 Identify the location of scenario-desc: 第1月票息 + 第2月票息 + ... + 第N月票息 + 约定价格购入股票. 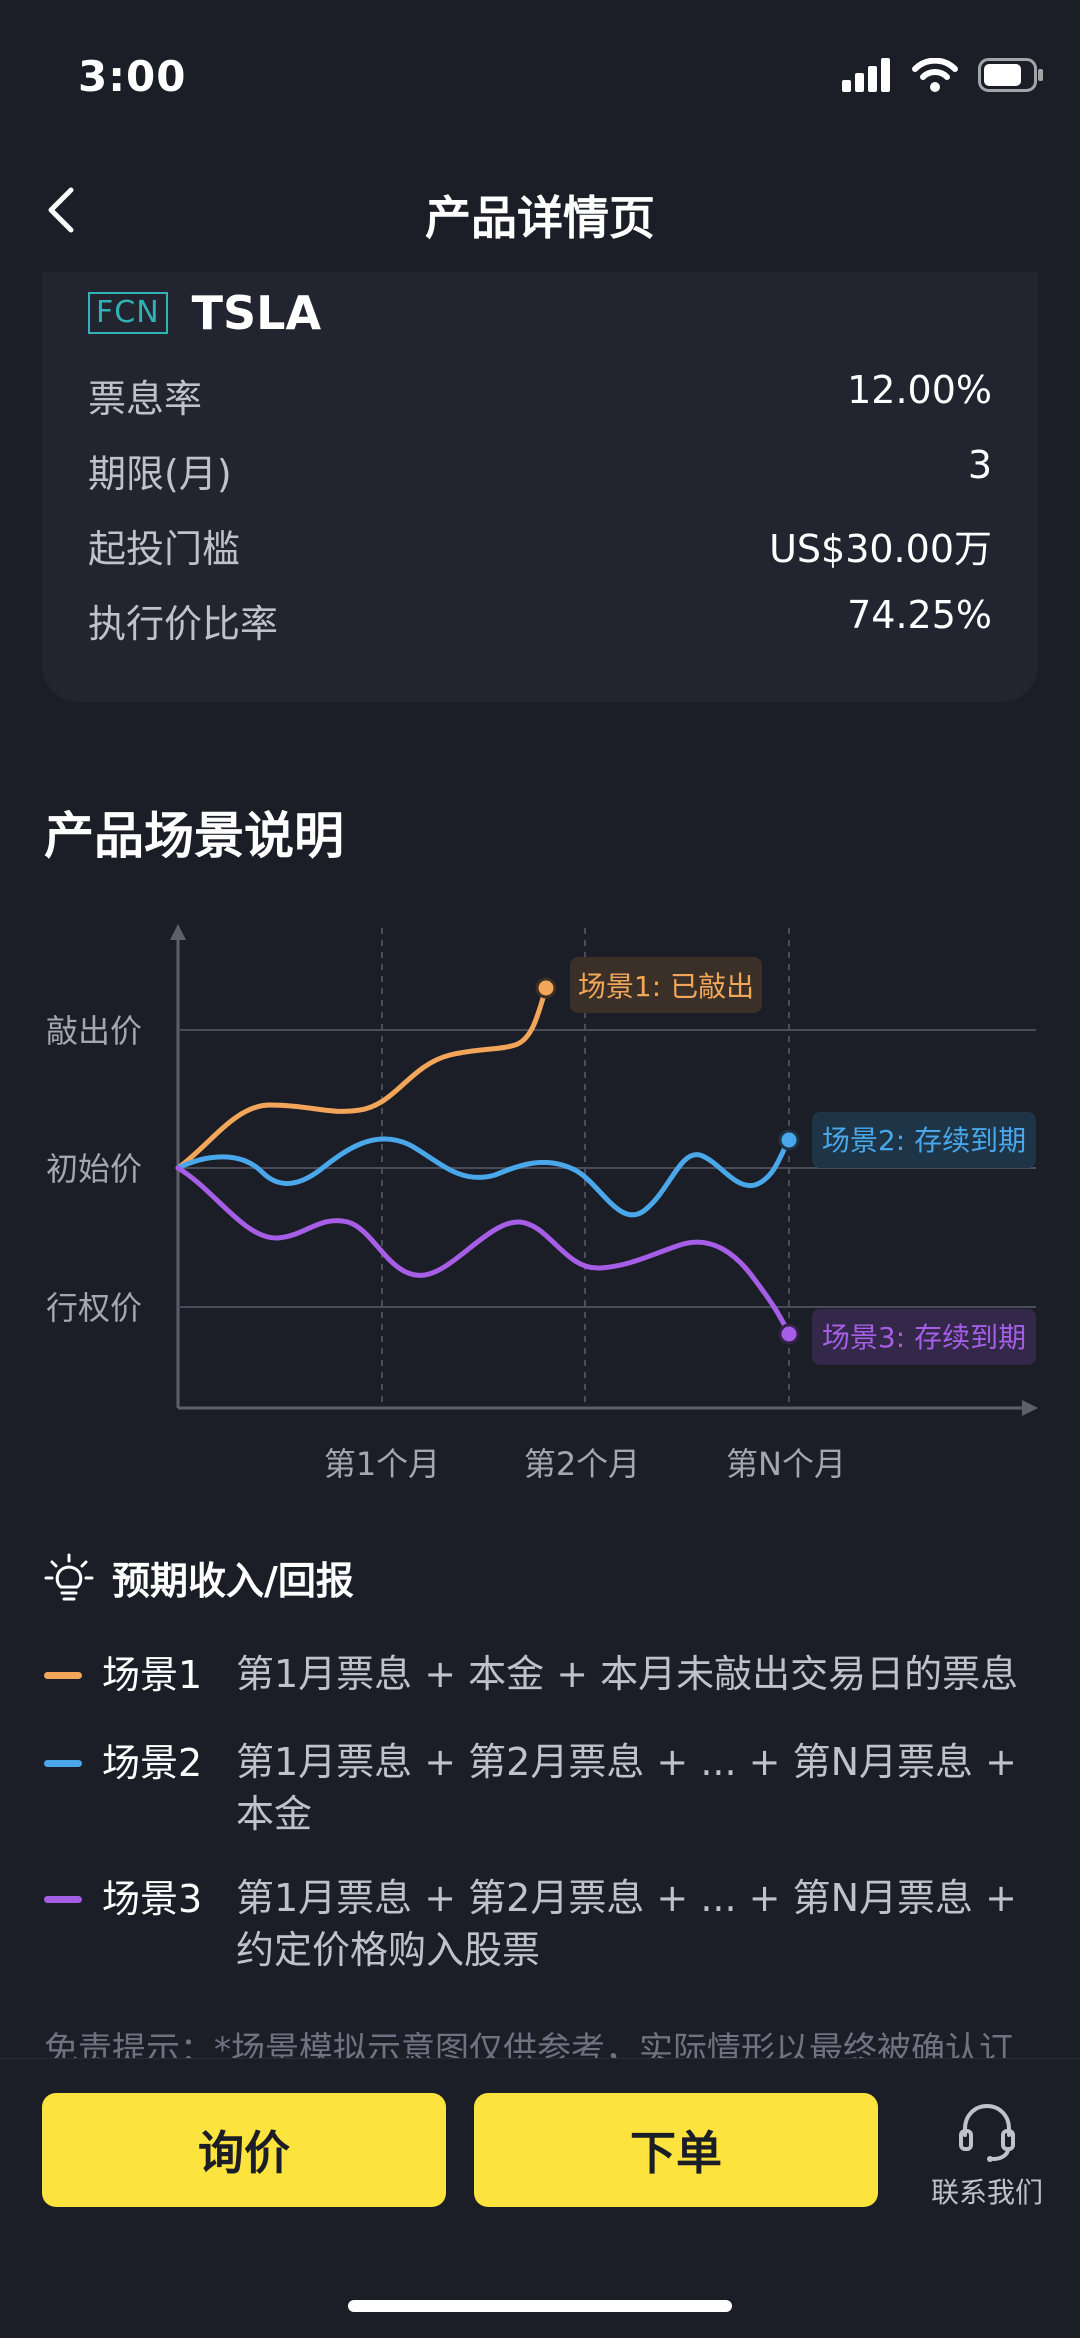
(626, 1924).